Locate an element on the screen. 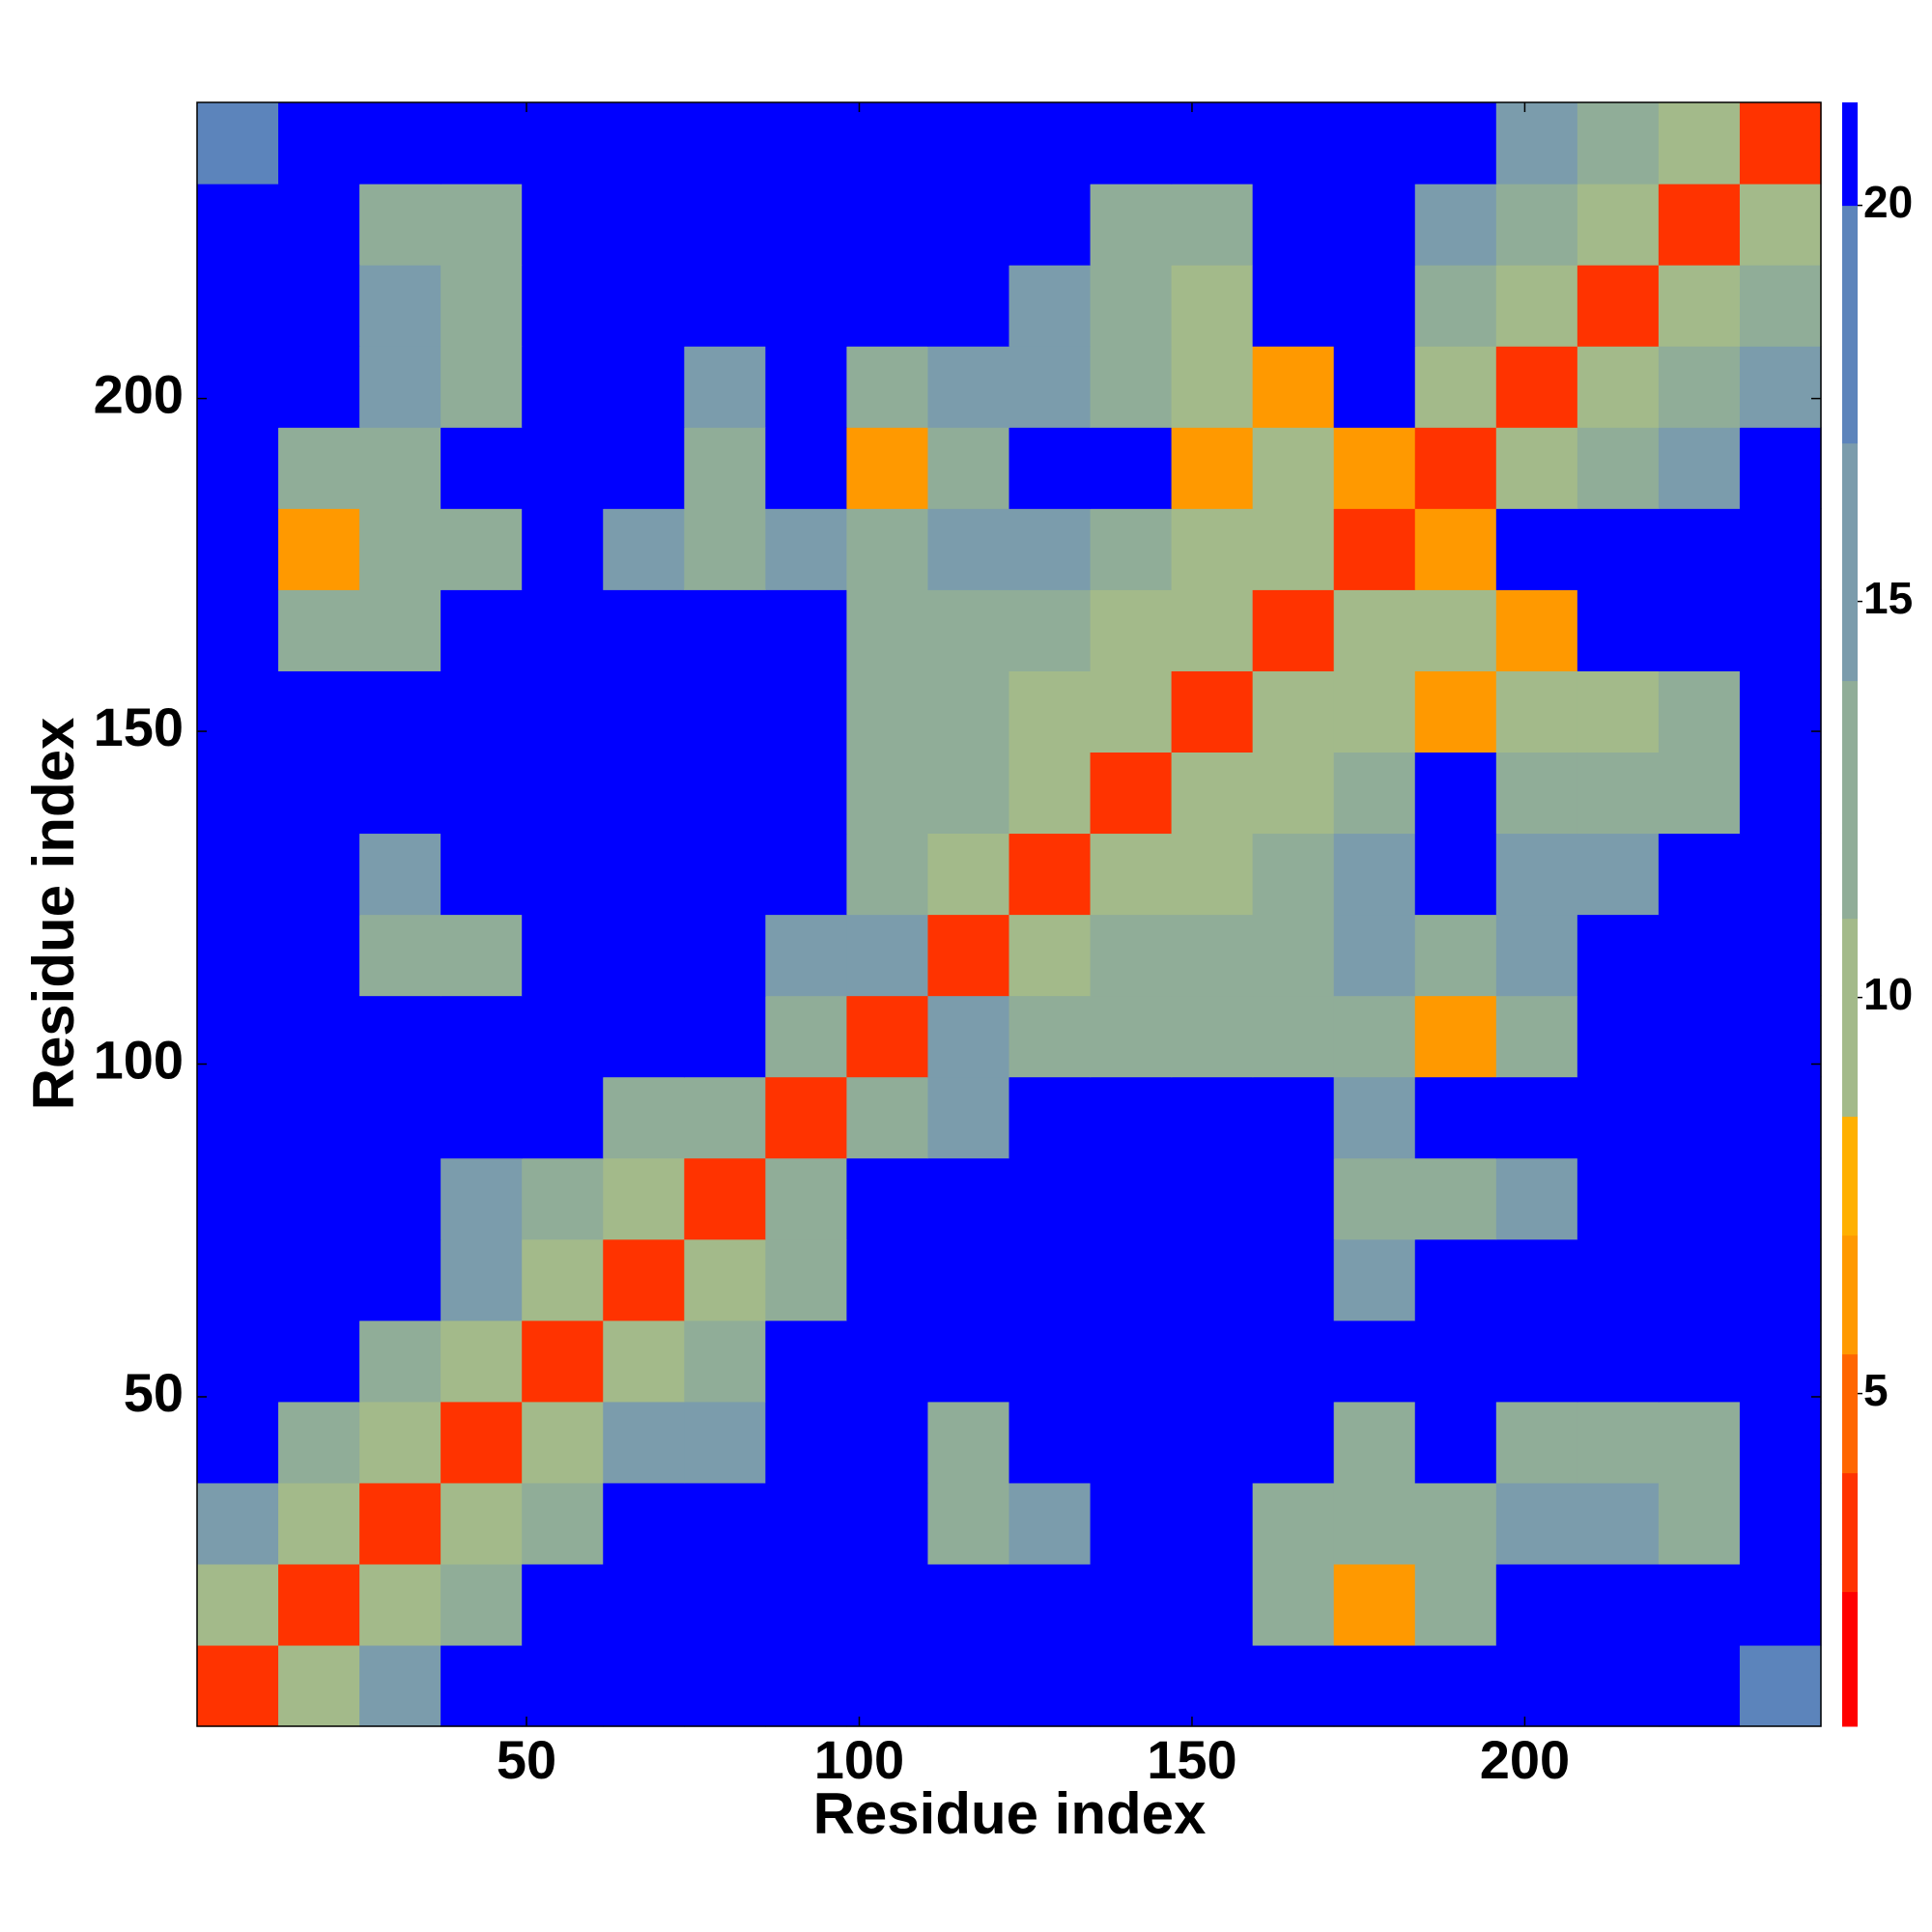  x-axis-title: Residue index is located at coordinates (1010, 1813).